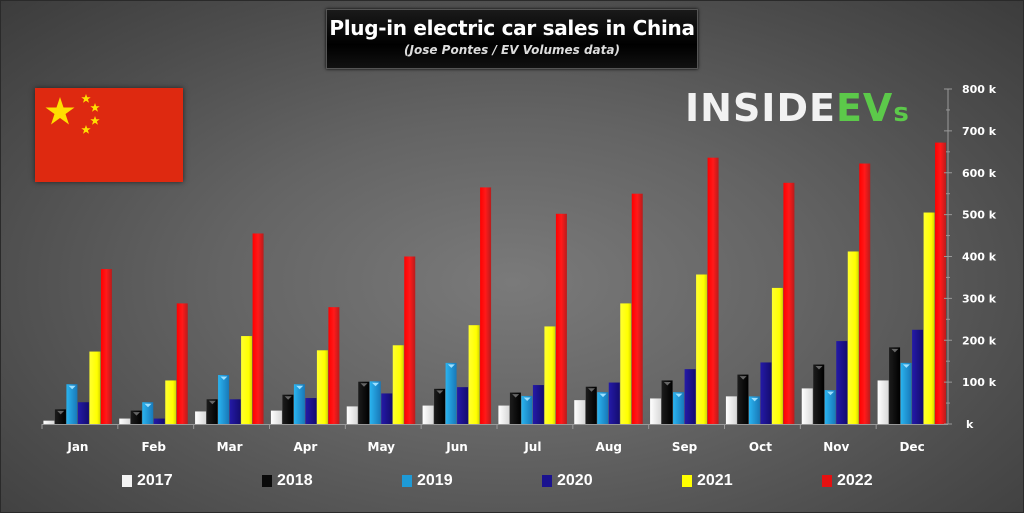 The height and width of the screenshot is (513, 1024). Describe the element at coordinates (512, 28) in the screenshot. I see `chart-title: Plug-in electric car sales in China` at that location.